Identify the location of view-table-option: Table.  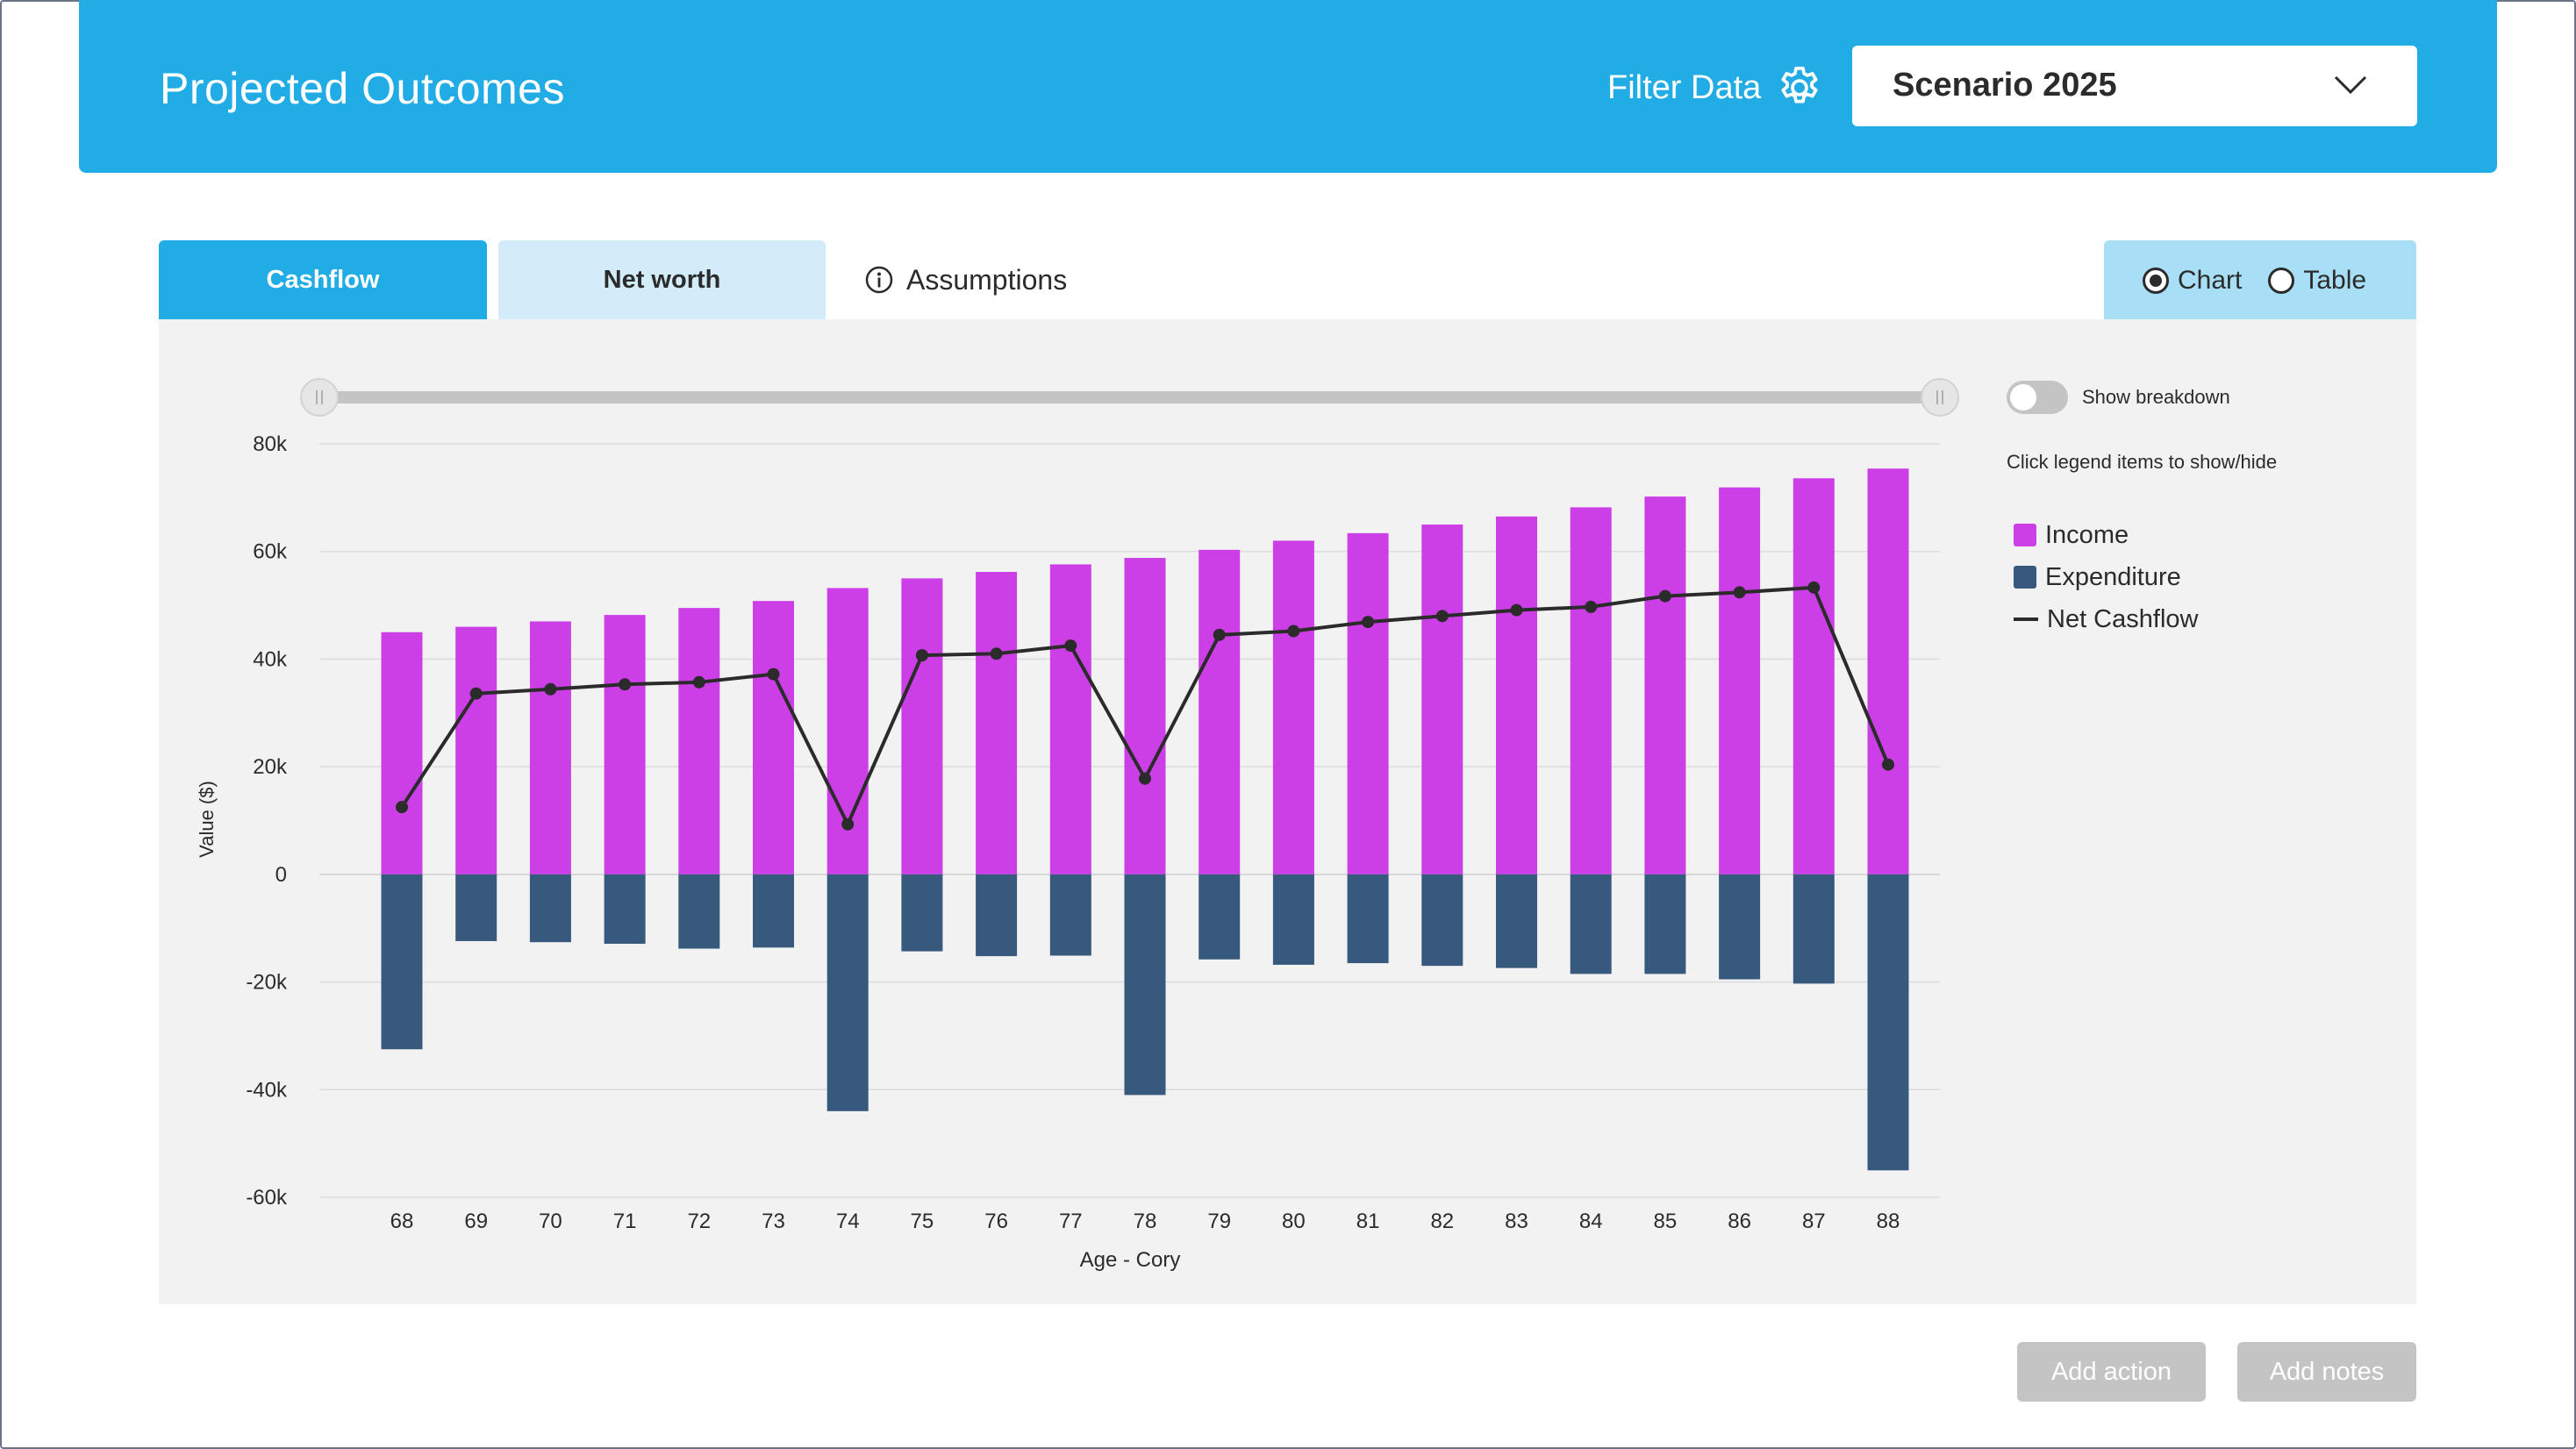
(2317, 281).